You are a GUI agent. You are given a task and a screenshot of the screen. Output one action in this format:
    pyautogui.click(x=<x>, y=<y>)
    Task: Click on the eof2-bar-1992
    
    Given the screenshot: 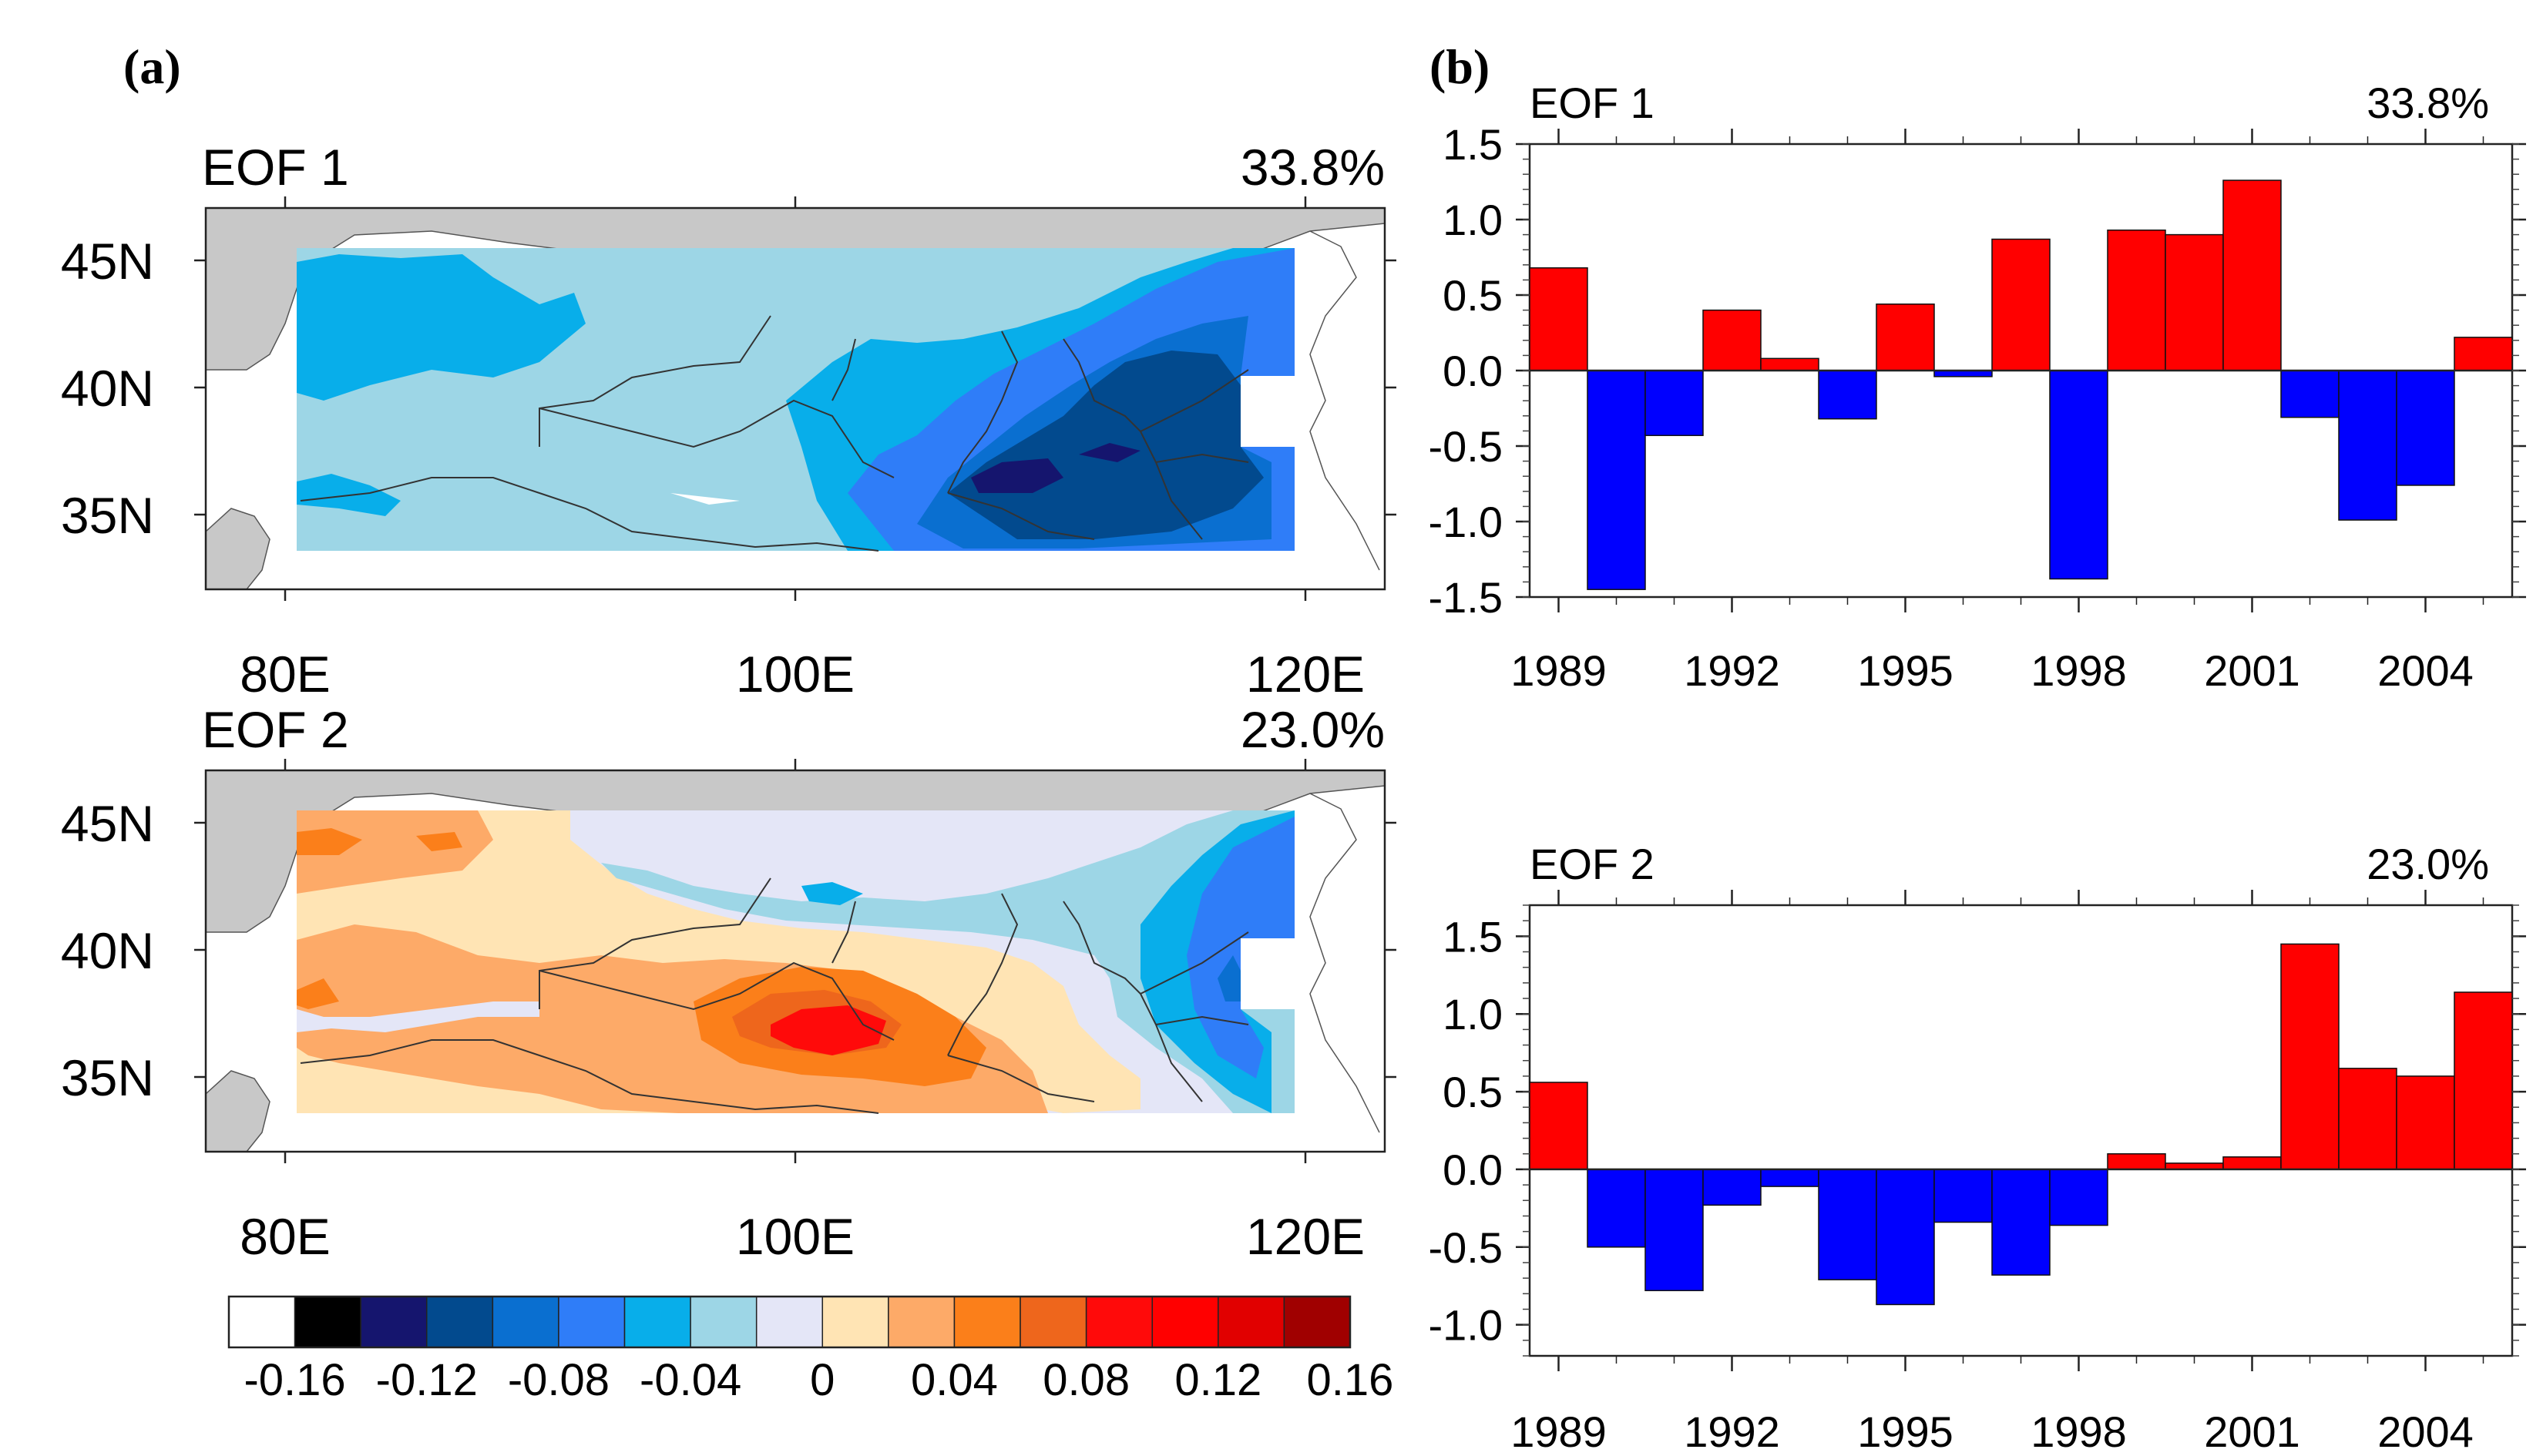 What is the action you would take?
    pyautogui.click(x=1732, y=1187)
    